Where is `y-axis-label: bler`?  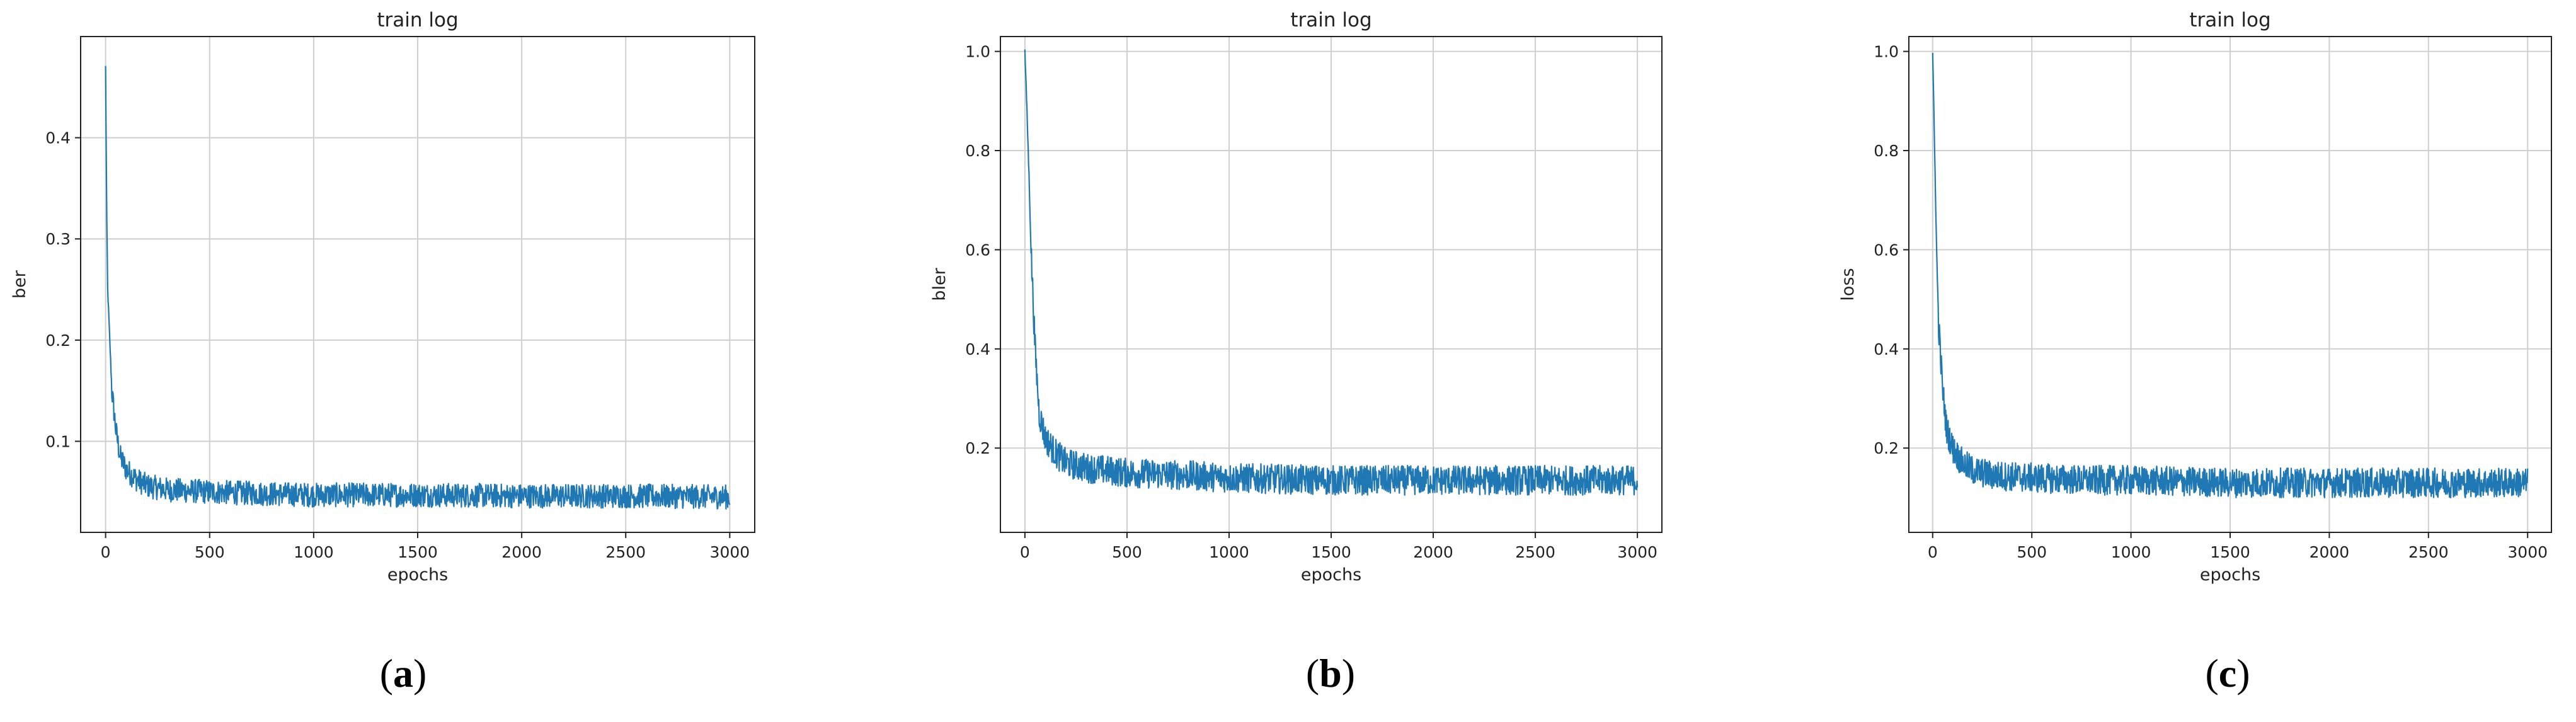 y-axis-label: bler is located at coordinates (939, 284).